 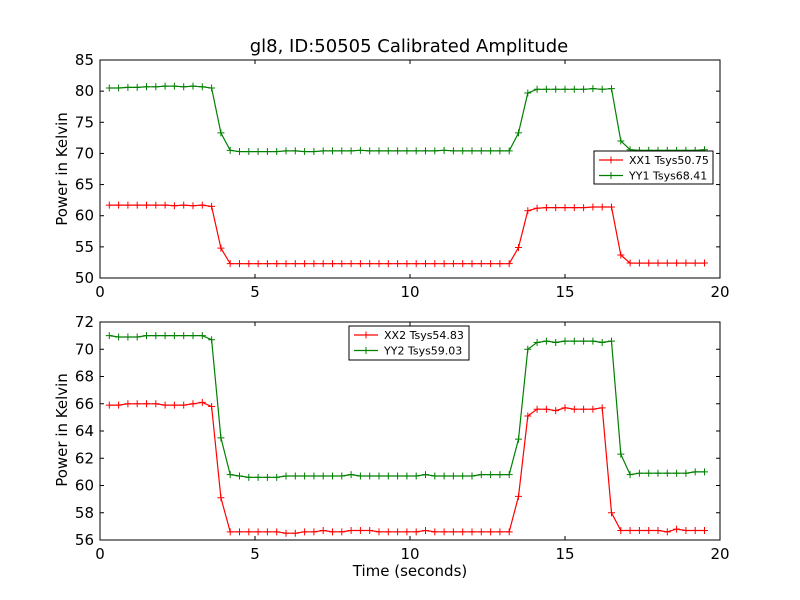 I want to click on y-tick-label: 56, so click(x=84, y=540).